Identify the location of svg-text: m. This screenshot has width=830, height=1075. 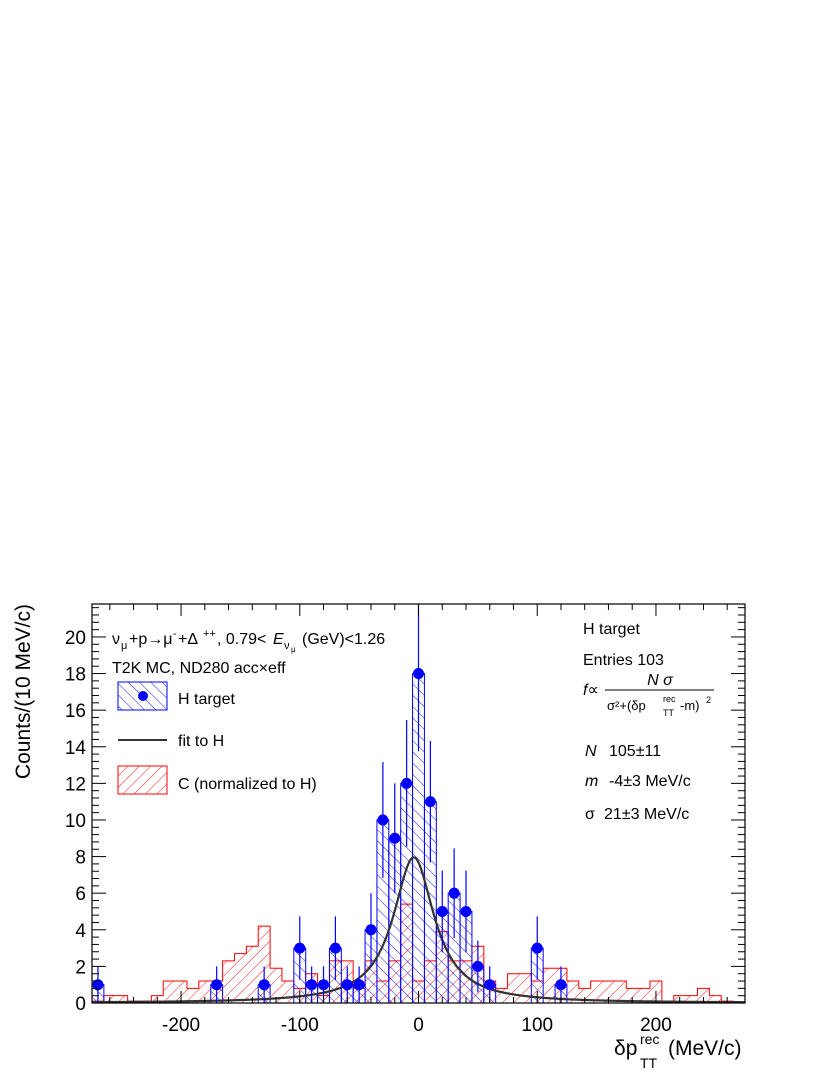
(591, 781).